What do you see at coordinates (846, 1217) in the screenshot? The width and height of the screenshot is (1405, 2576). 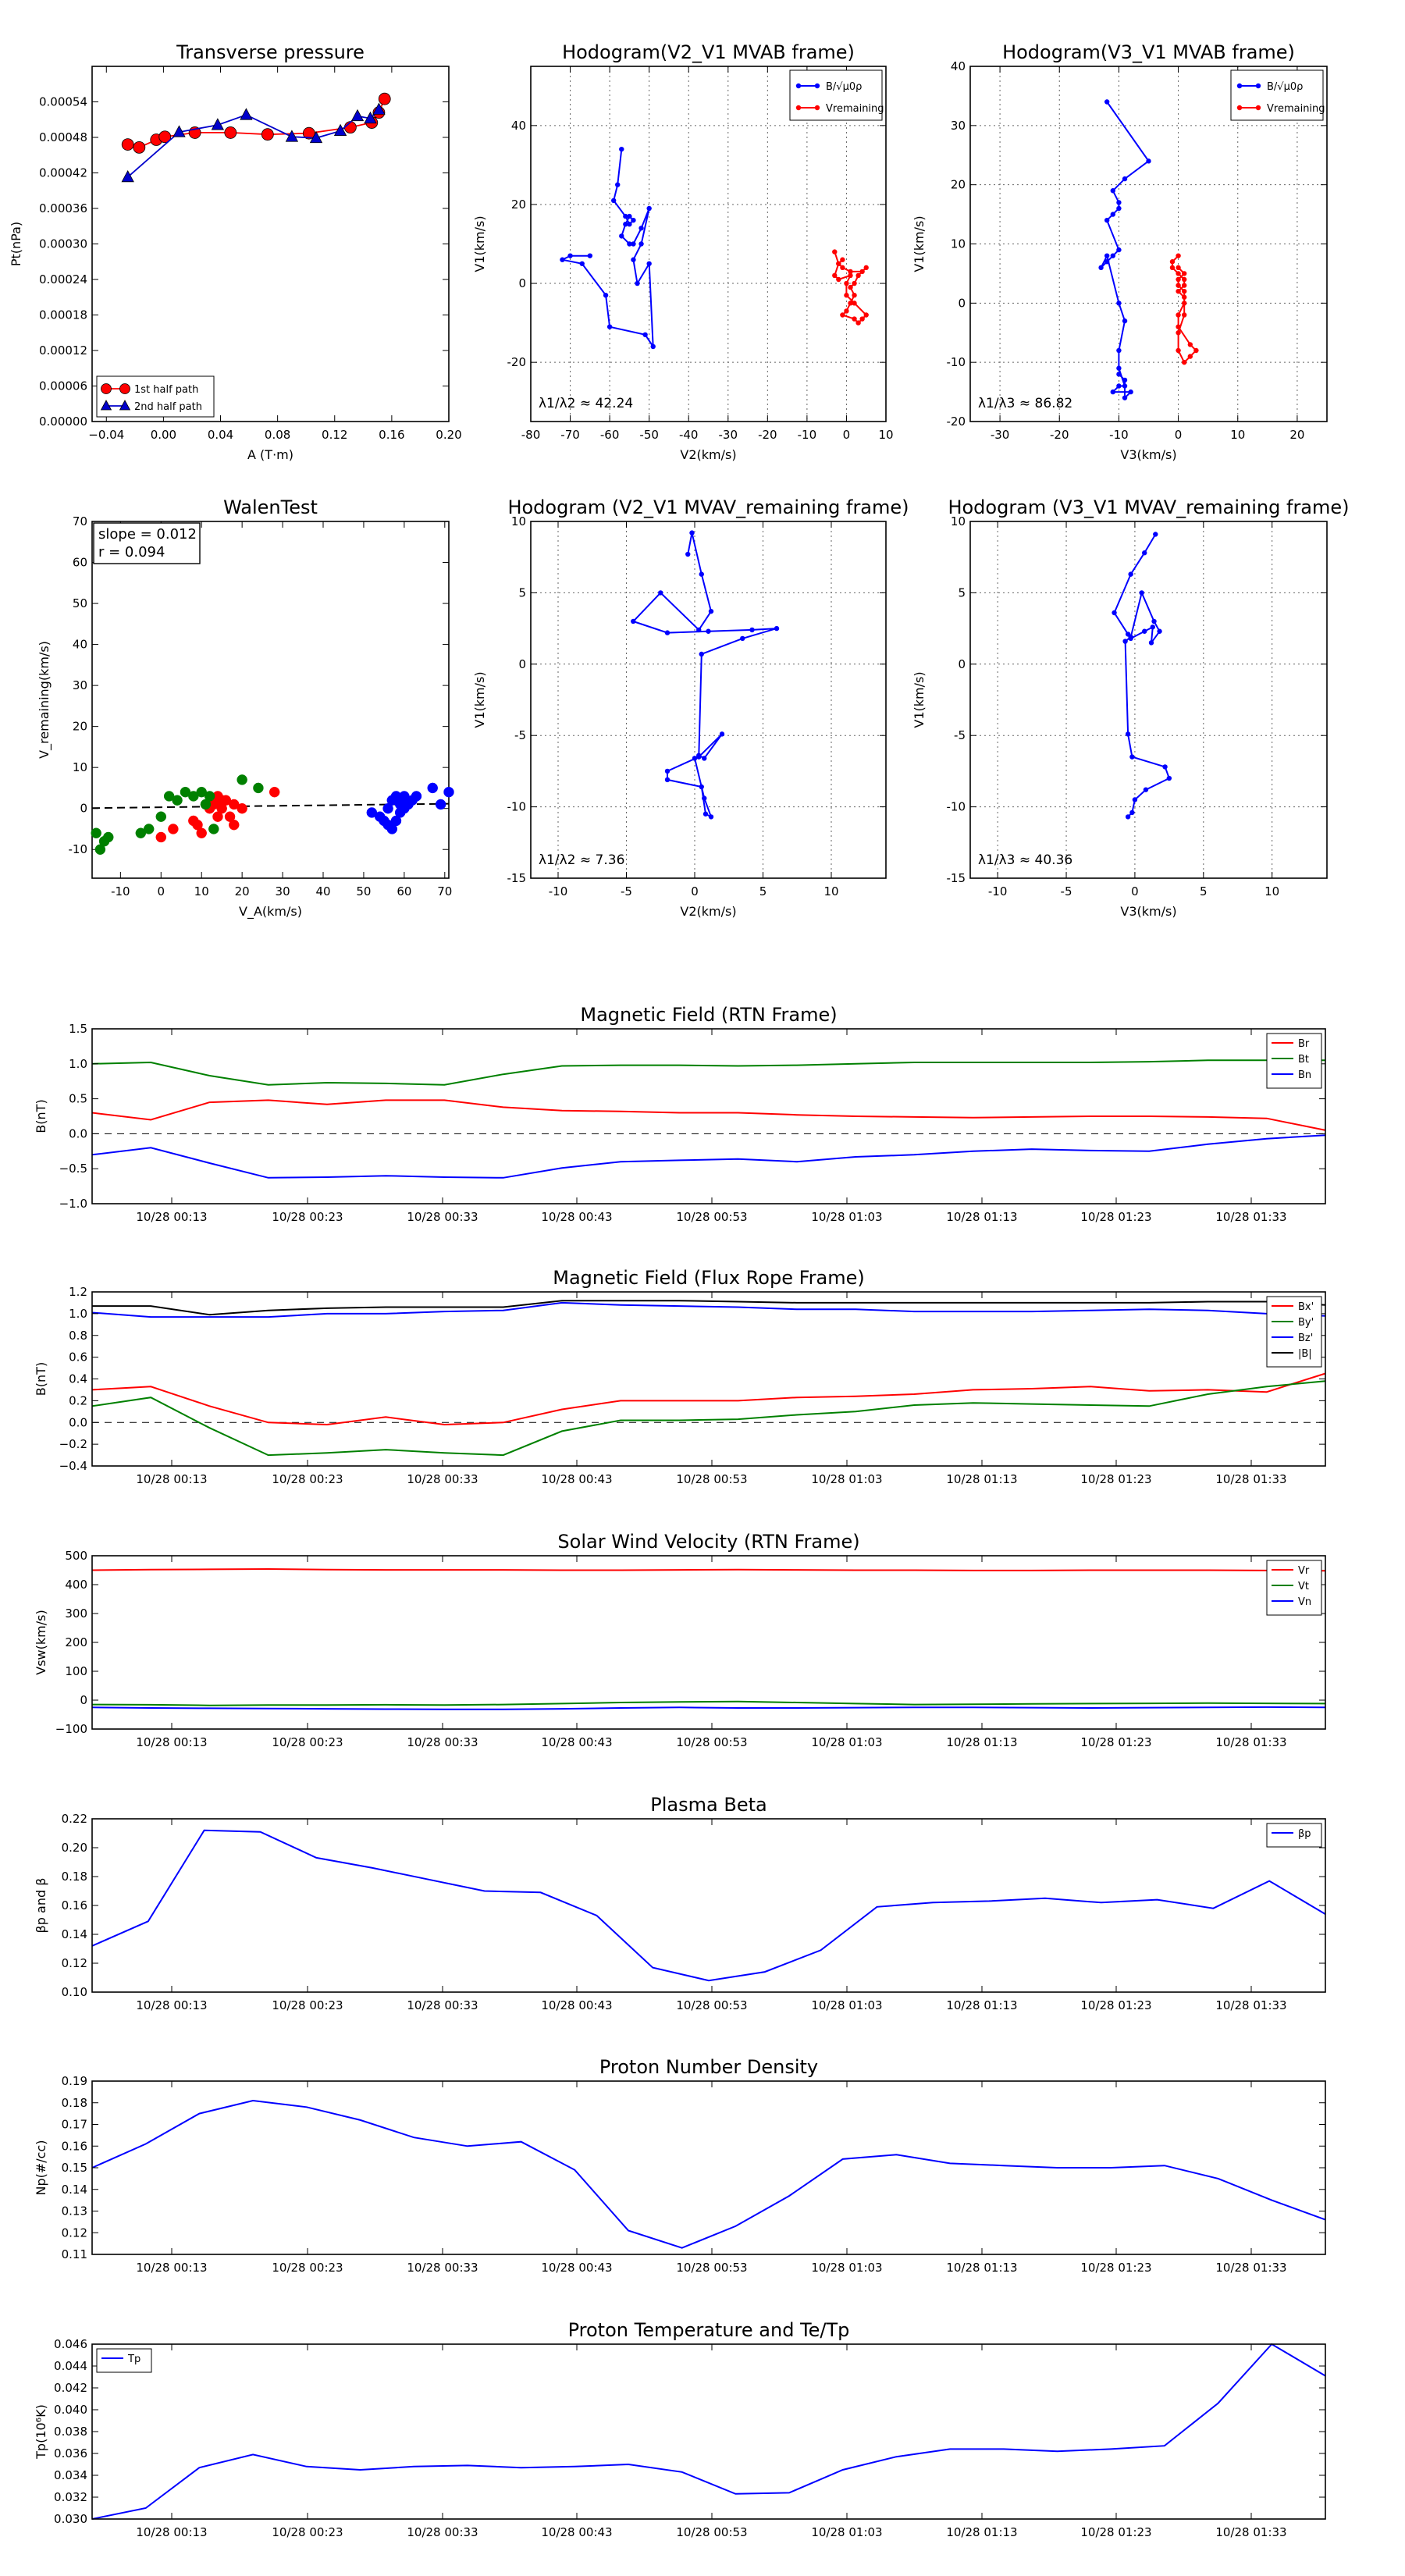 I see `x-tick-label: 10/28 01:03` at bounding box center [846, 1217].